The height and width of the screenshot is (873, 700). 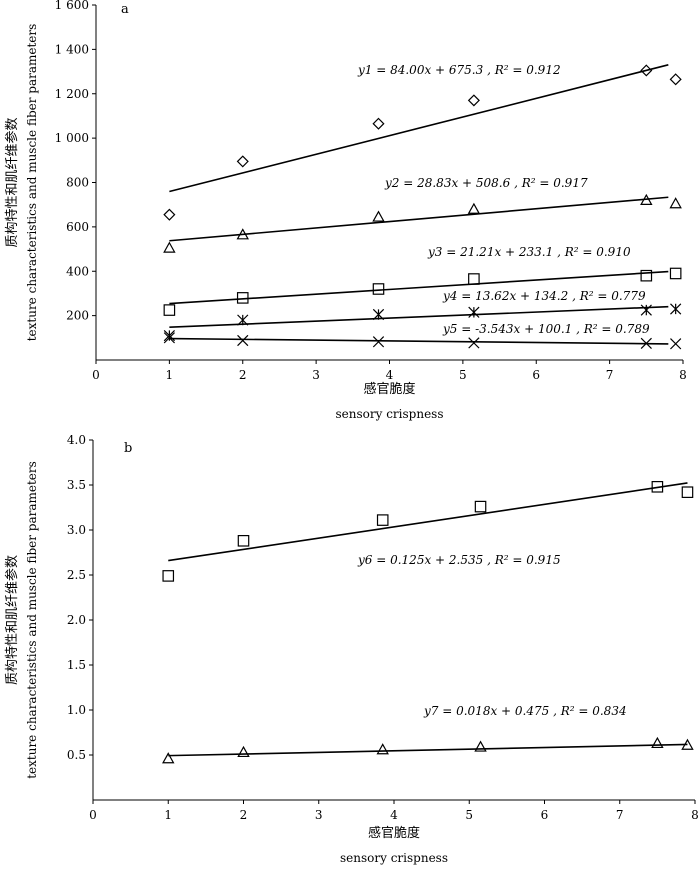 What do you see at coordinates (77, 271) in the screenshot?
I see `y-tick-label: 400` at bounding box center [77, 271].